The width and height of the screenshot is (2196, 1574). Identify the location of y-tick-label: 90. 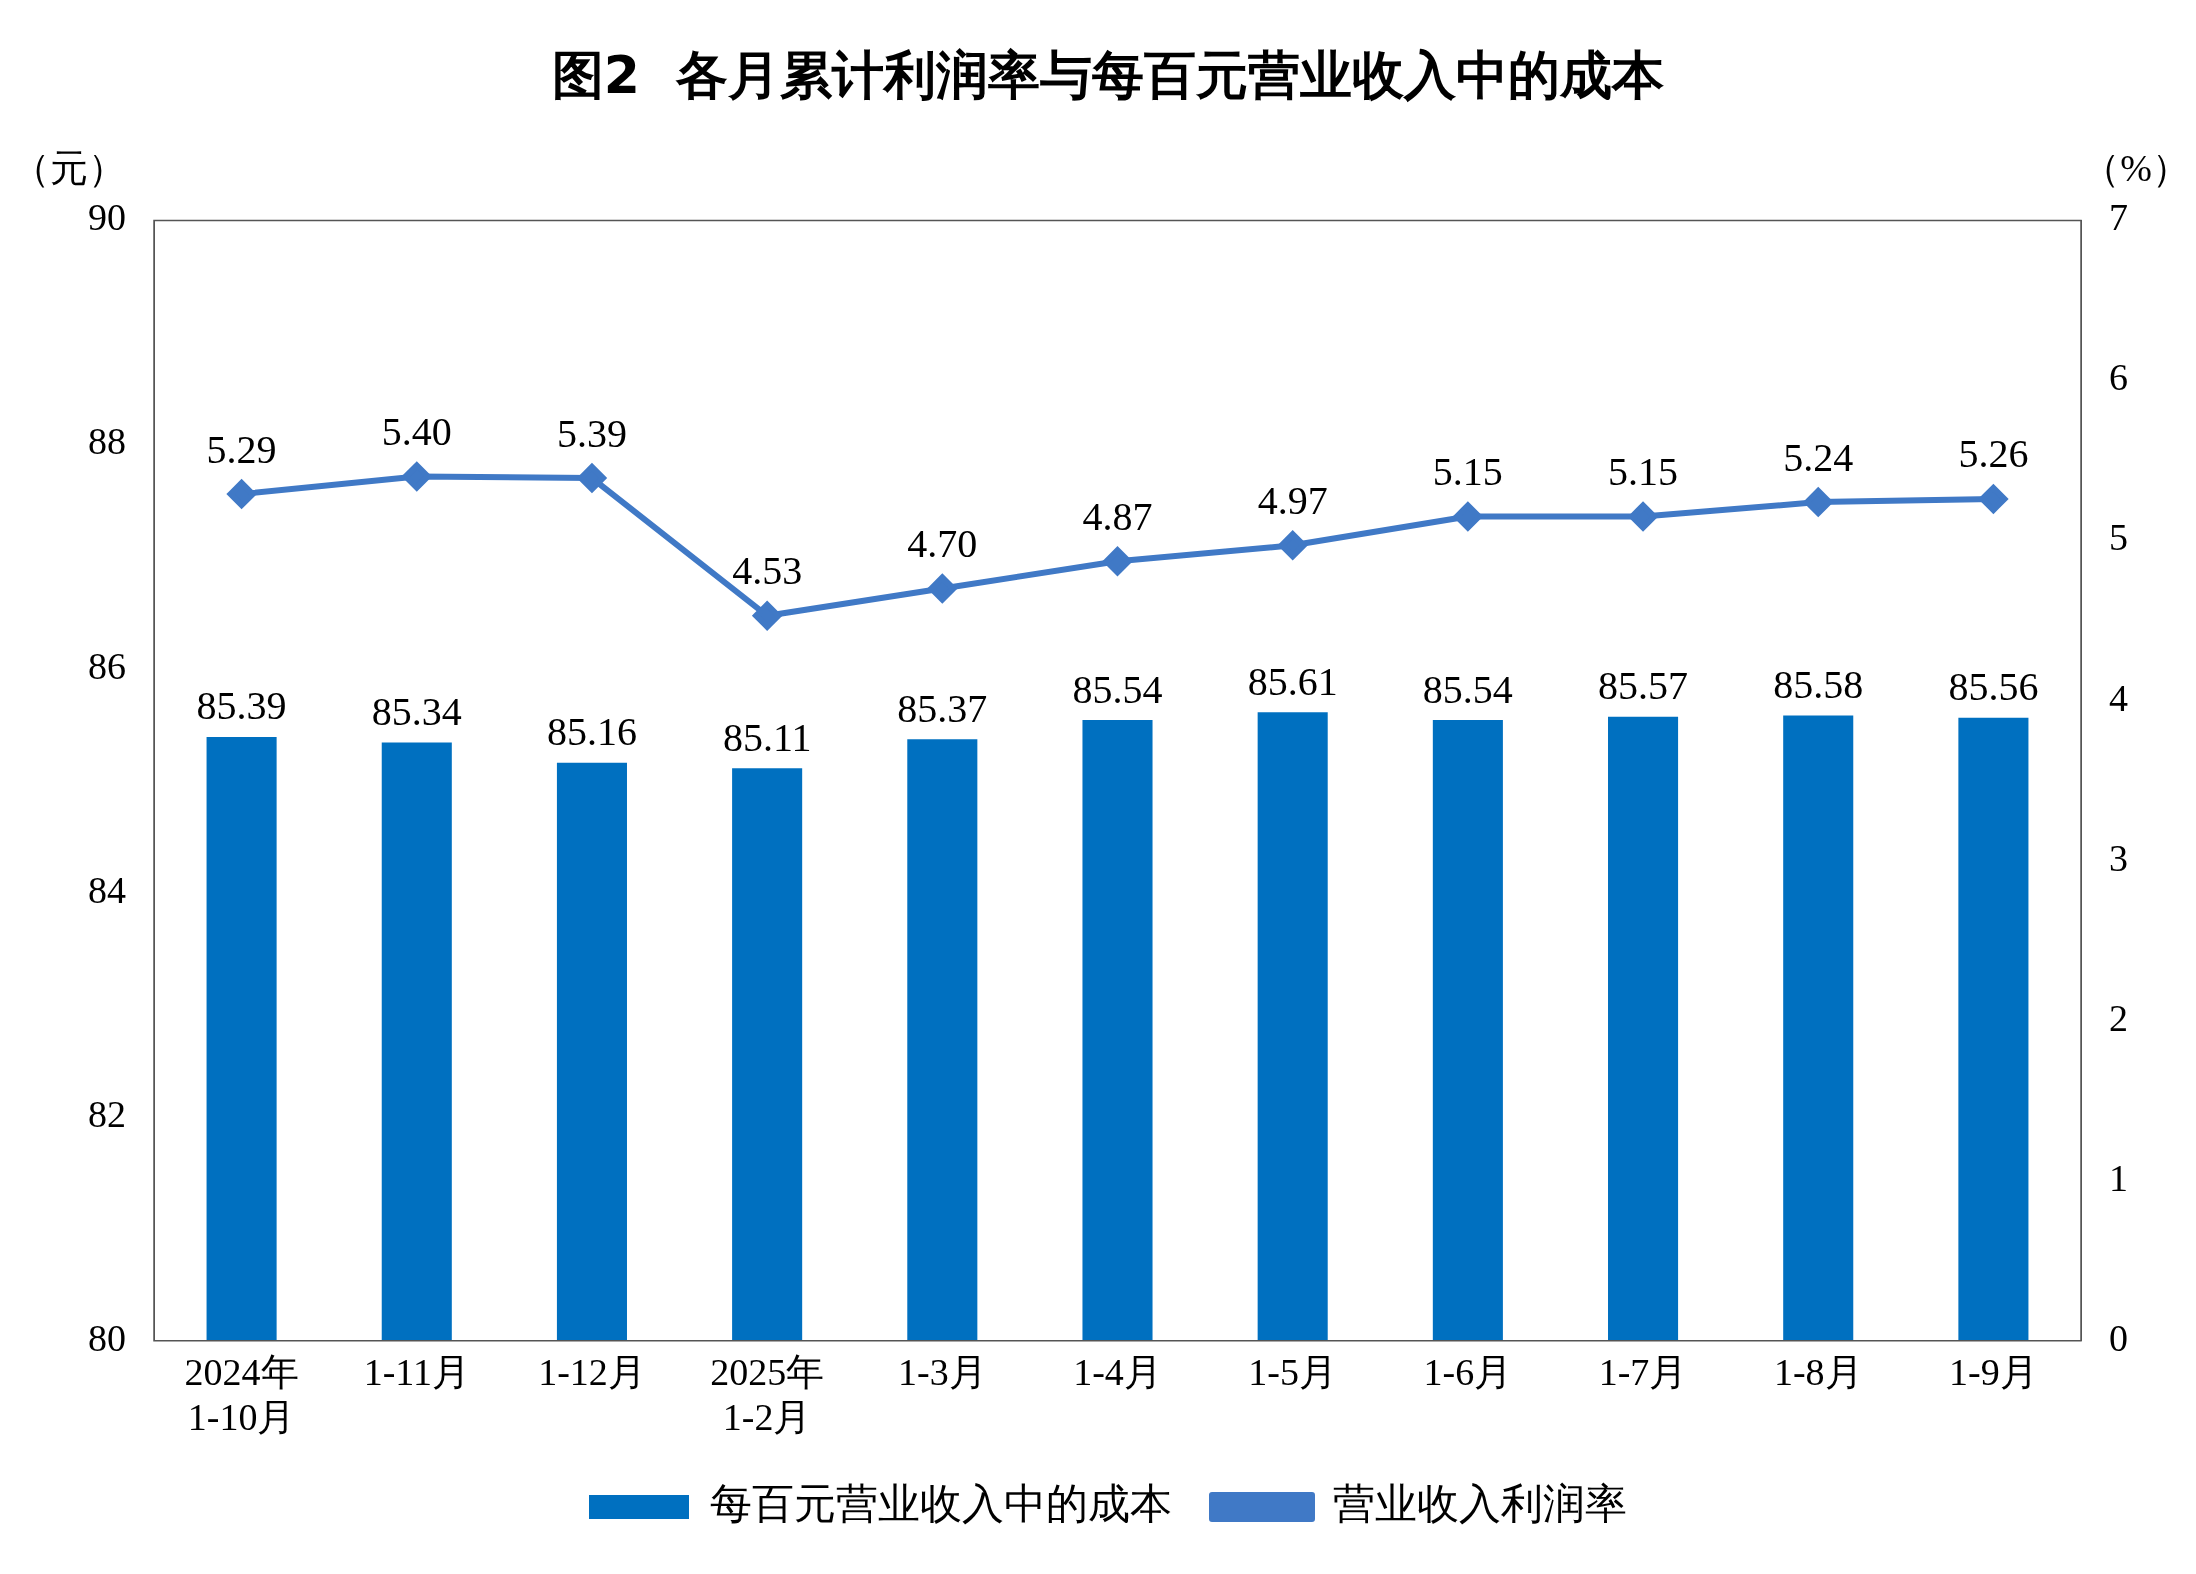
(107, 217).